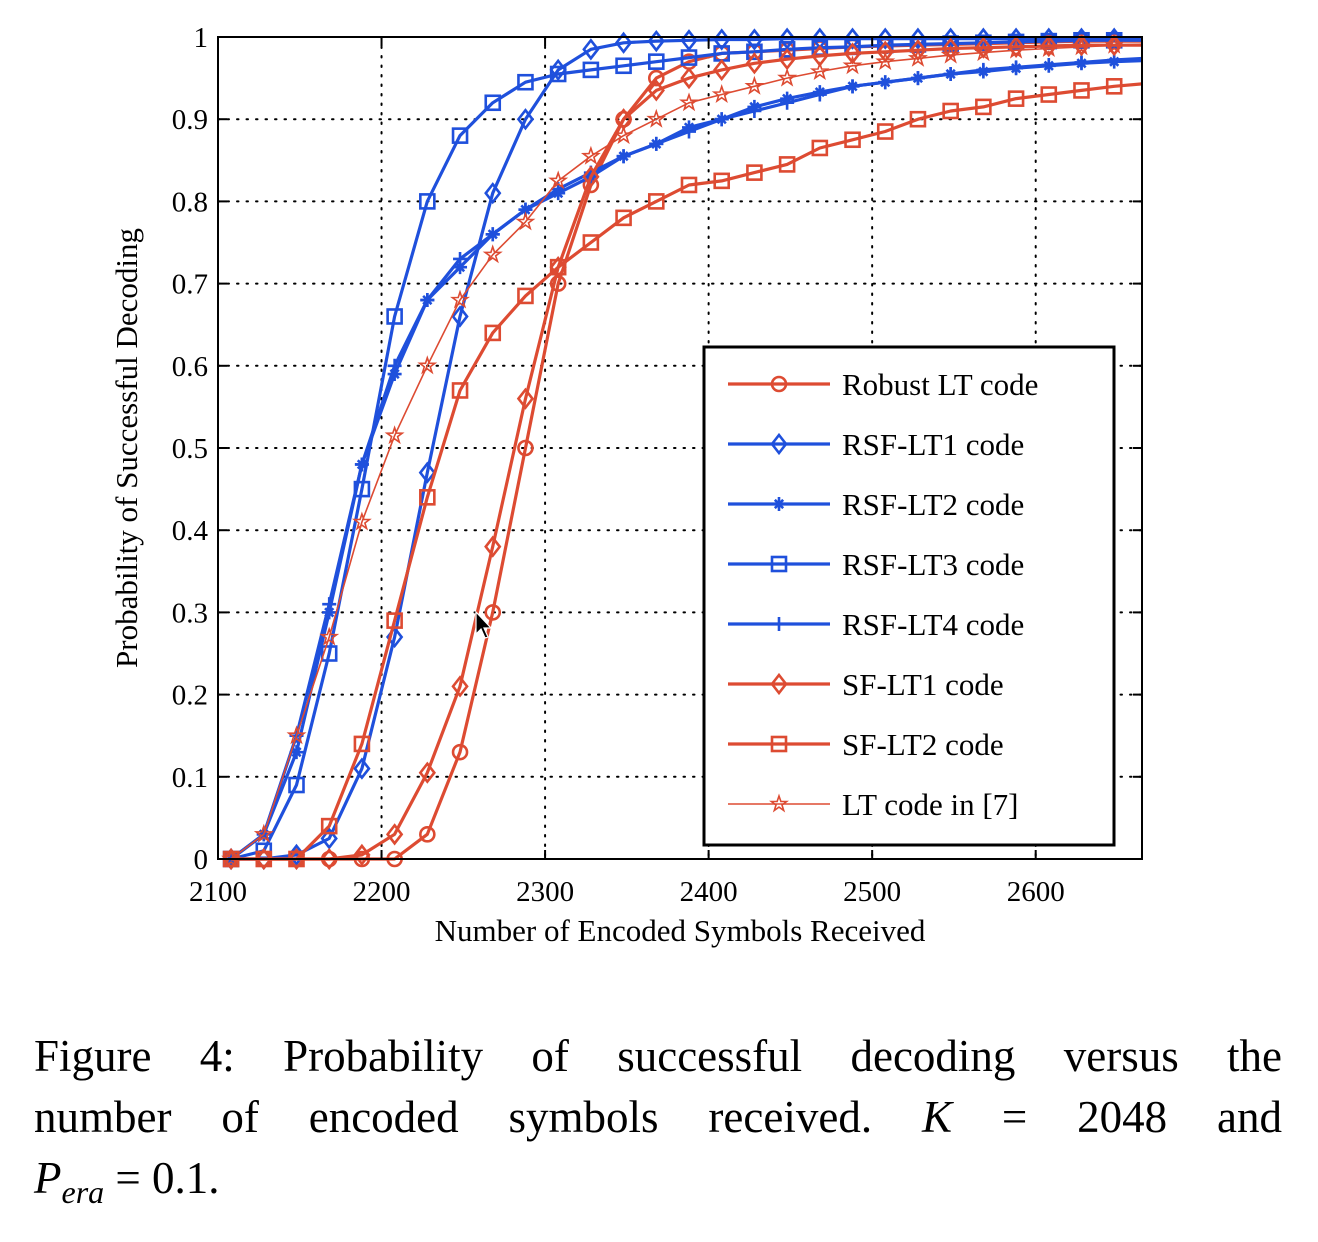  Describe the element at coordinates (933, 564) in the screenshot. I see `legend-label: RSF-LT3 code` at that location.